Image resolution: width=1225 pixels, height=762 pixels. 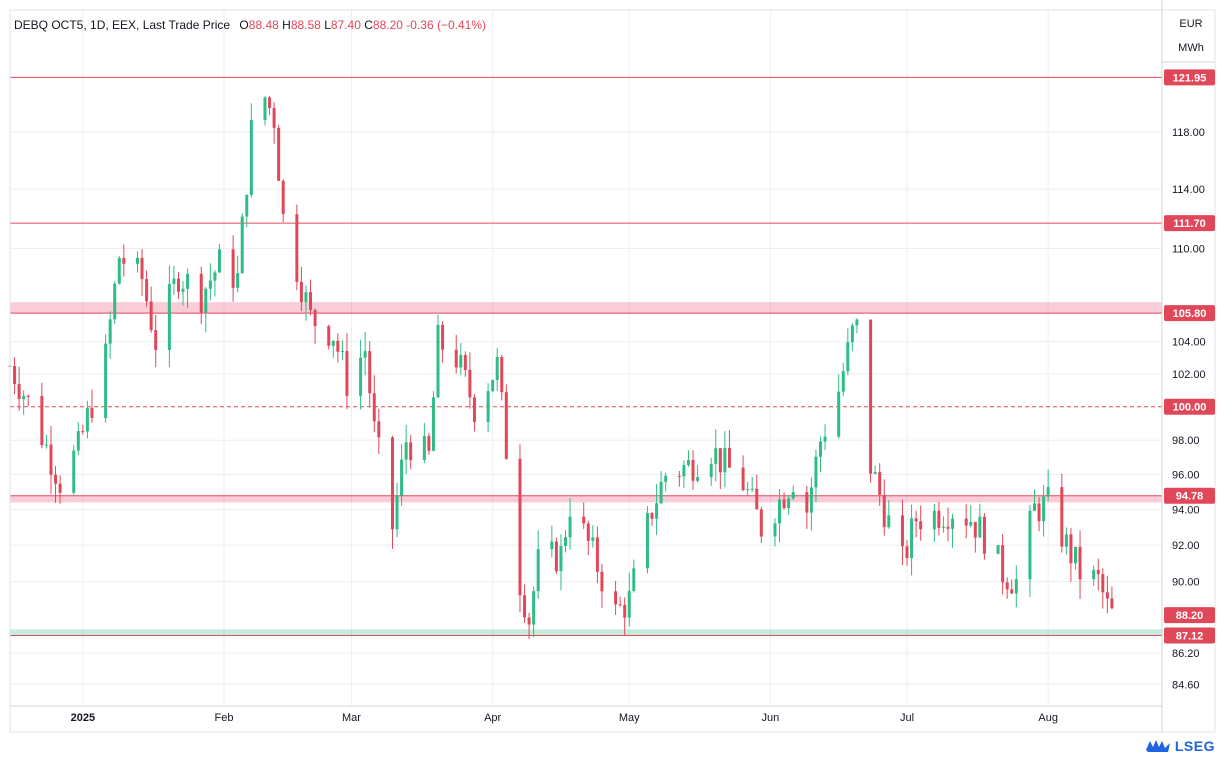 What do you see at coordinates (629, 718) in the screenshot?
I see `x-tick-label: May` at bounding box center [629, 718].